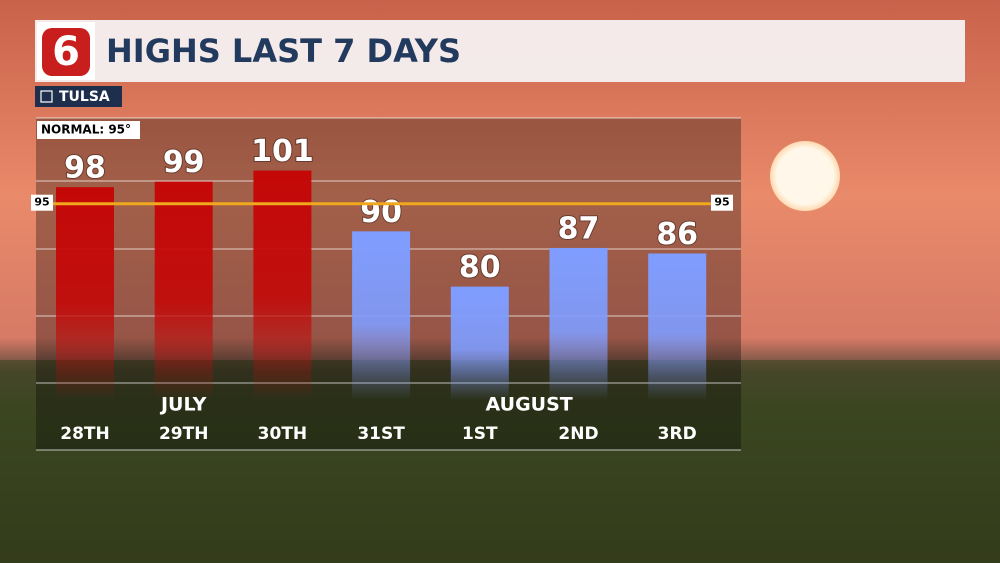 The image size is (1000, 563). Describe the element at coordinates (529, 405) in the screenshot. I see `month-label: AUGUST` at that location.